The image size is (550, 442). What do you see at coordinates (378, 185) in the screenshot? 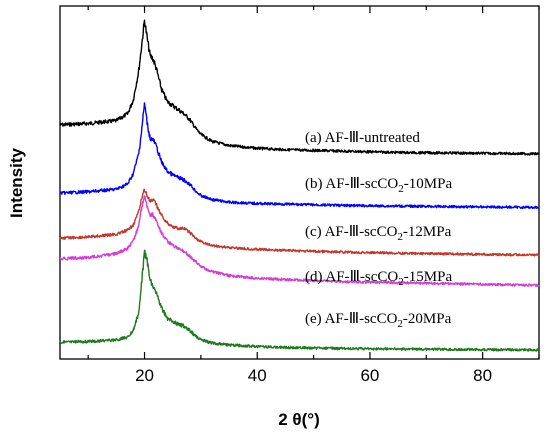
I see `series-label-b: (b) AF-Ⅲ-scCO2-10MPa` at bounding box center [378, 185].